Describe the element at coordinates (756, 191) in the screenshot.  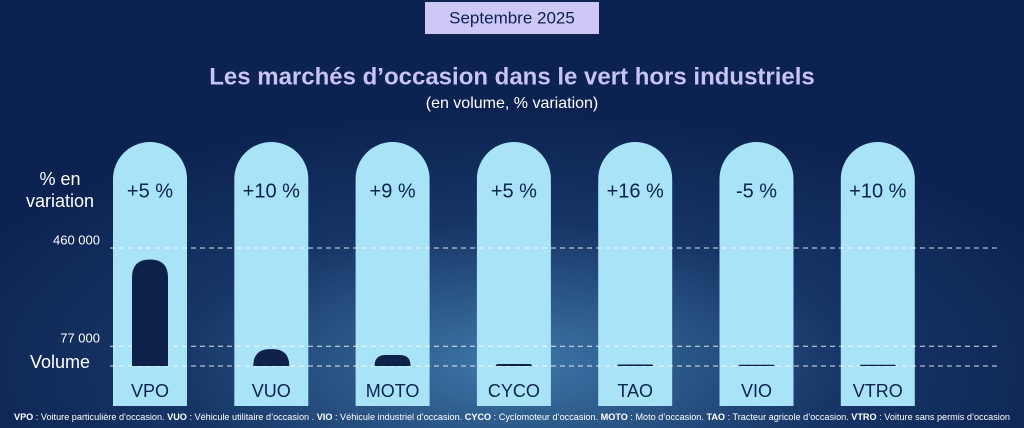
I see `variation-label: -5 %` at that location.